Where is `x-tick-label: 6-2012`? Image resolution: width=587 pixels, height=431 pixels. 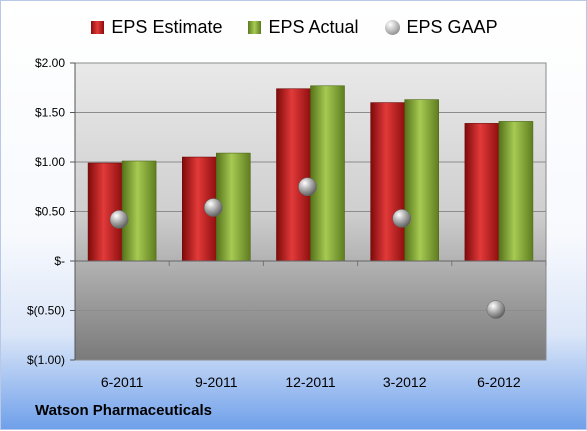 x-tick-label: 6-2012 is located at coordinates (499, 382).